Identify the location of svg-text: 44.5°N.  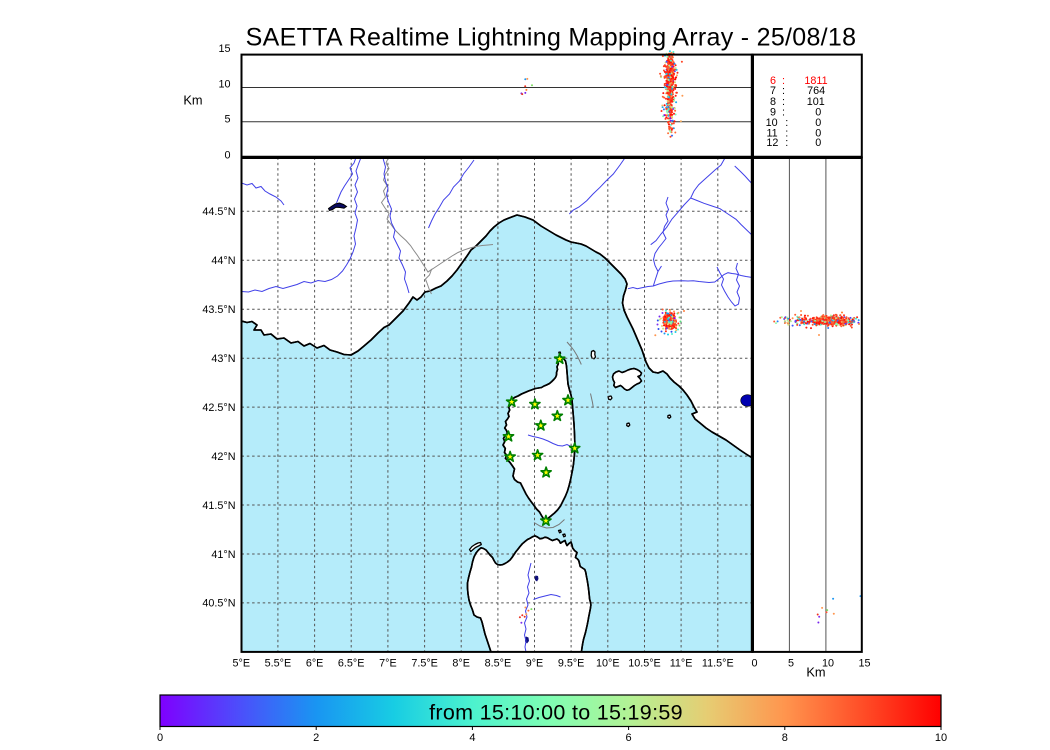
(218, 212).